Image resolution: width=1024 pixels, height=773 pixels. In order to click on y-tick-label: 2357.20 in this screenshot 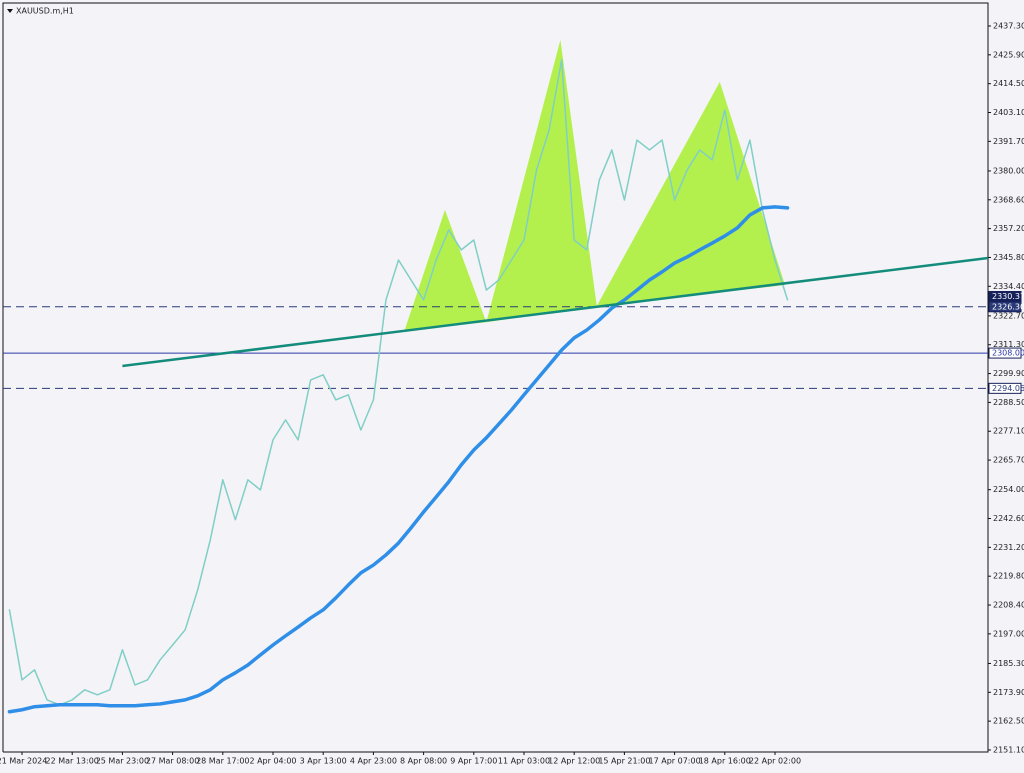, I will do `click(1008, 228)`.